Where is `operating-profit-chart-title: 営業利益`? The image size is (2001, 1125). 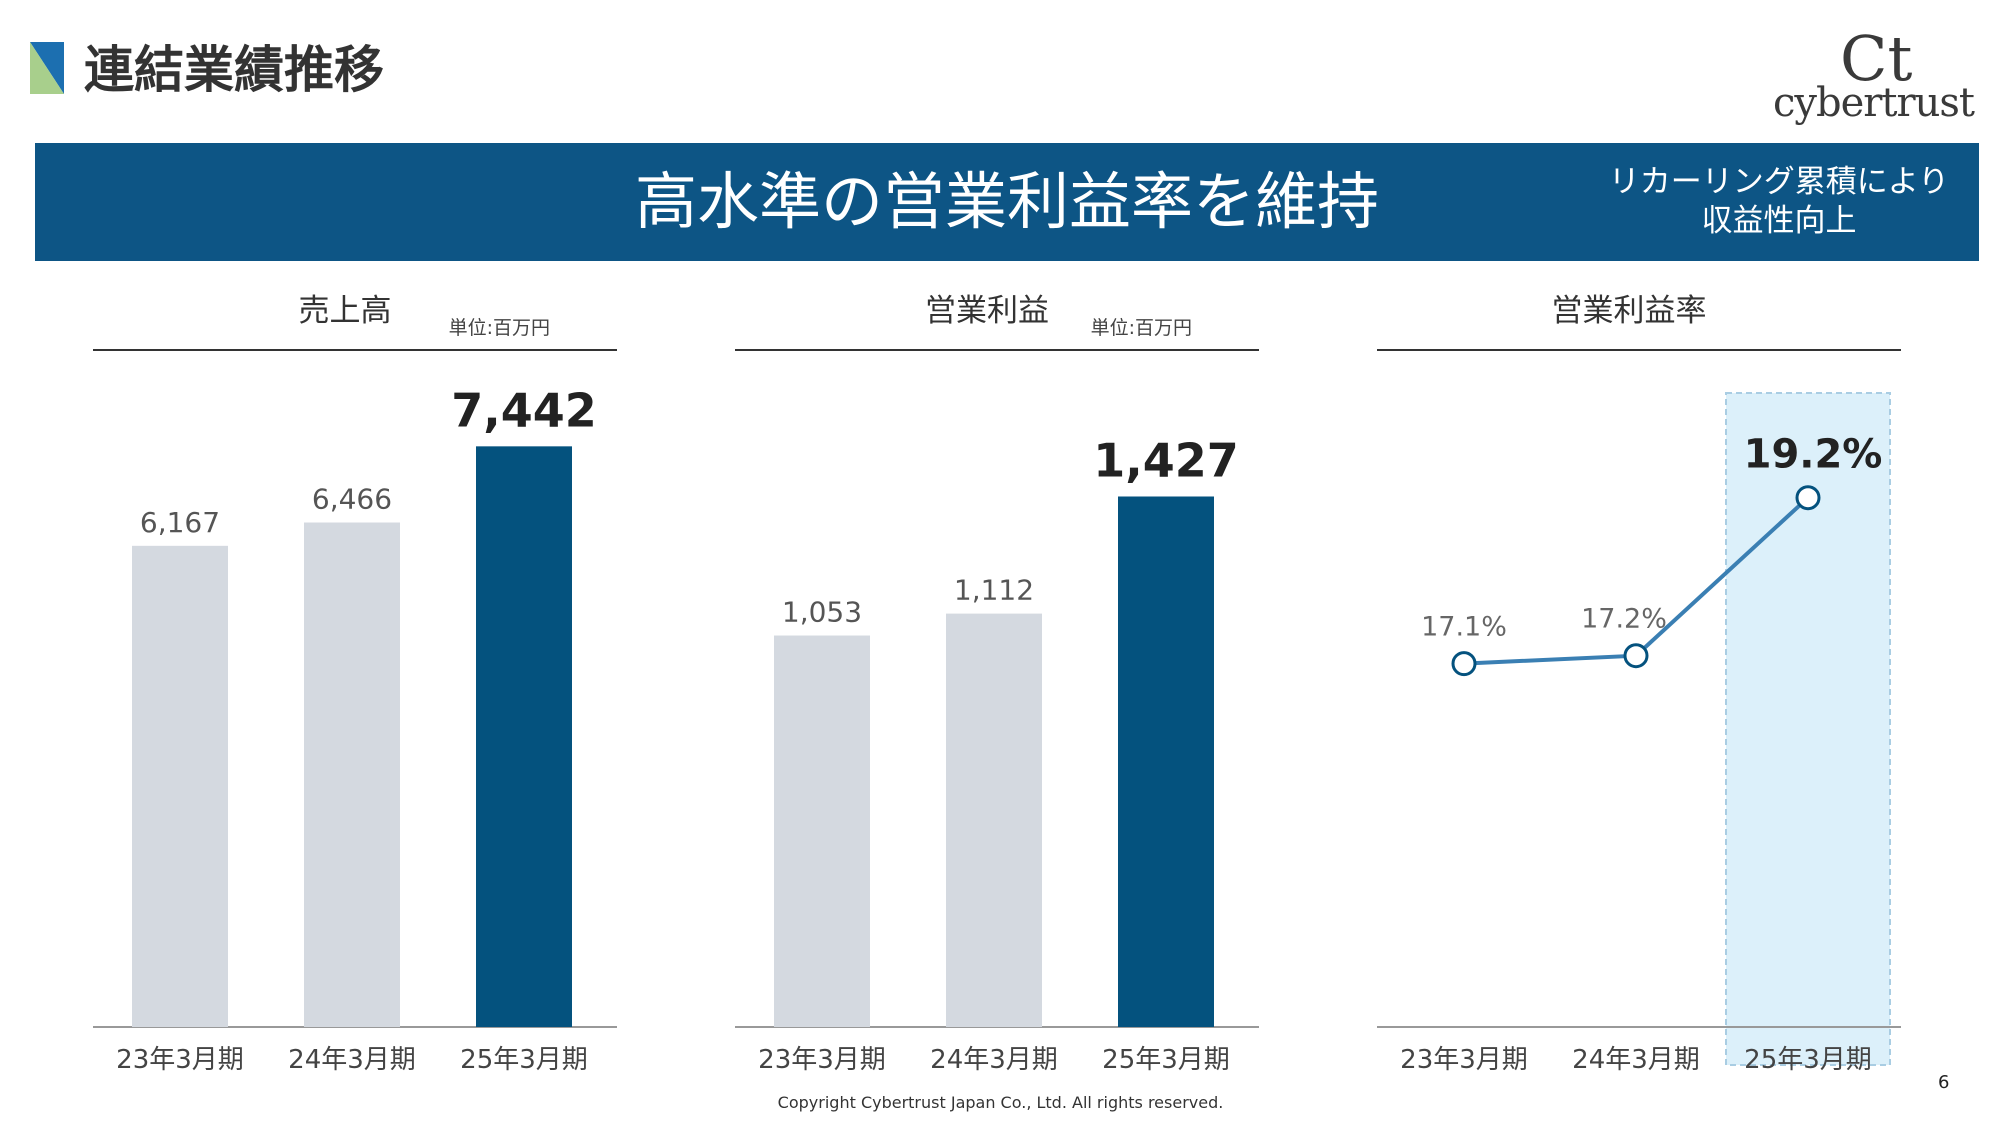 operating-profit-chart-title: 営業利益 is located at coordinates (987, 311).